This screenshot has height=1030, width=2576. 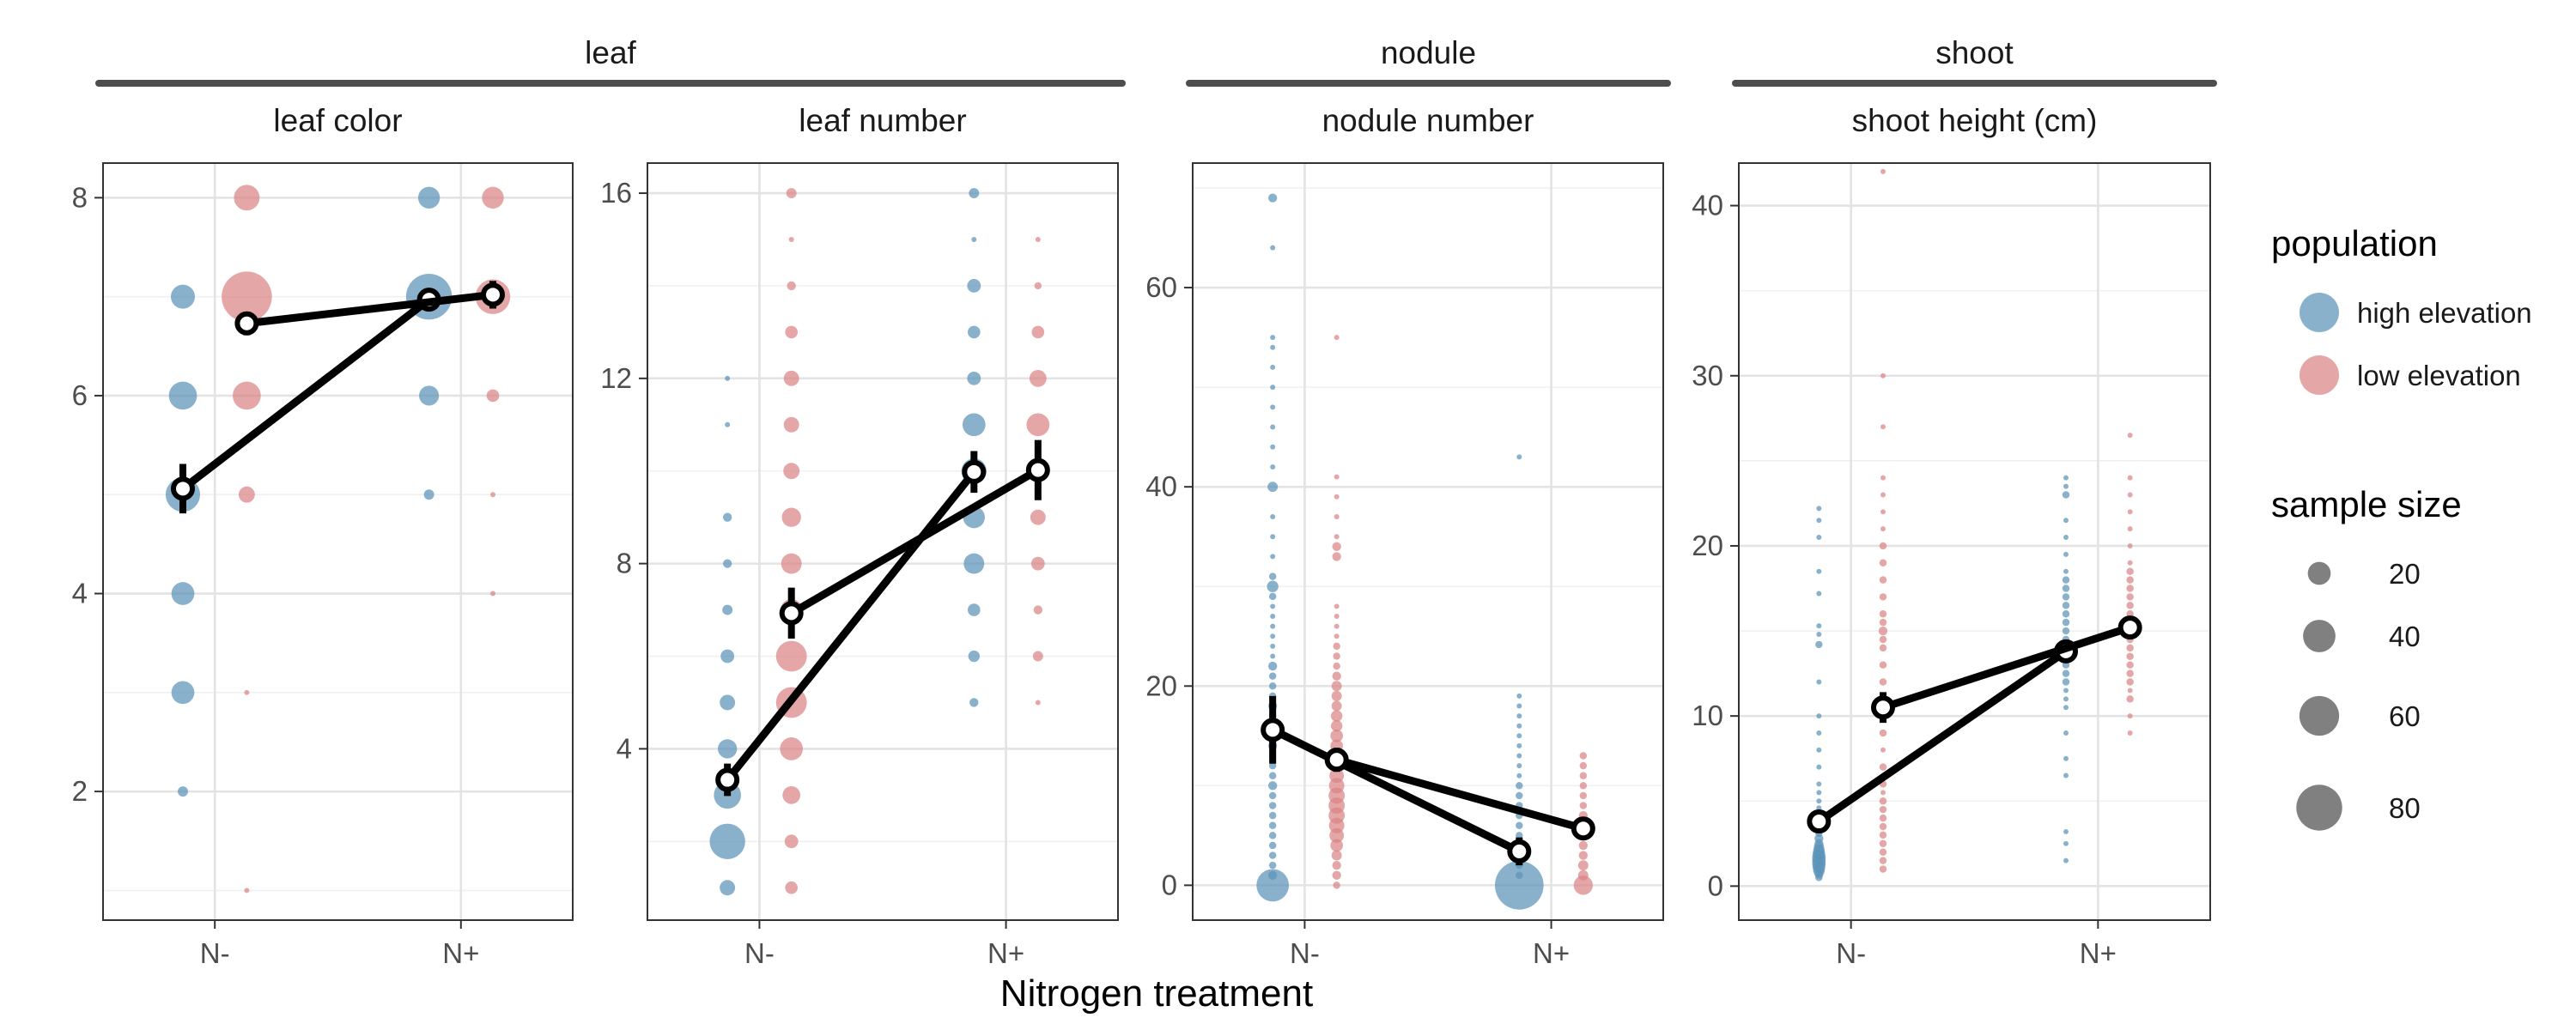 What do you see at coordinates (2439, 375) in the screenshot?
I see `legend-label: low elevation` at bounding box center [2439, 375].